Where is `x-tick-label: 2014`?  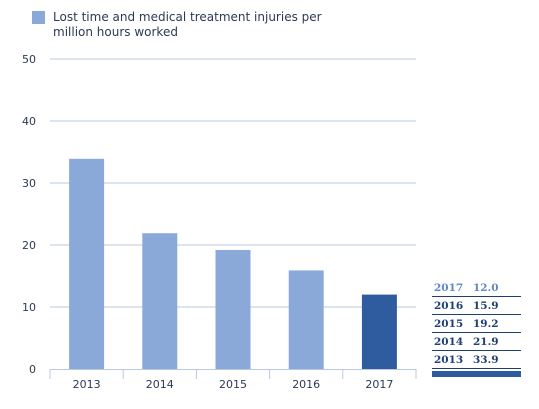
x-tick-label: 2014 is located at coordinates (160, 384).